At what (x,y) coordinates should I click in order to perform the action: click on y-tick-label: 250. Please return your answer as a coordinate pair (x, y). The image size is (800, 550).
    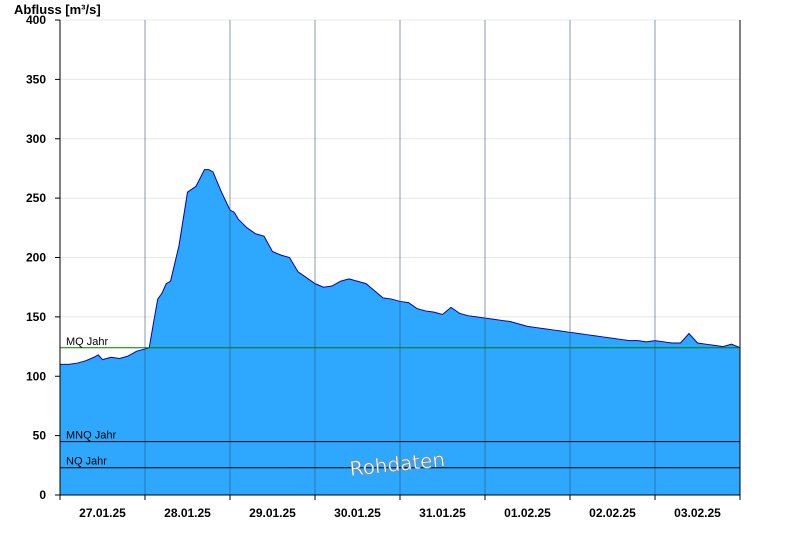
    Looking at the image, I should click on (36, 198).